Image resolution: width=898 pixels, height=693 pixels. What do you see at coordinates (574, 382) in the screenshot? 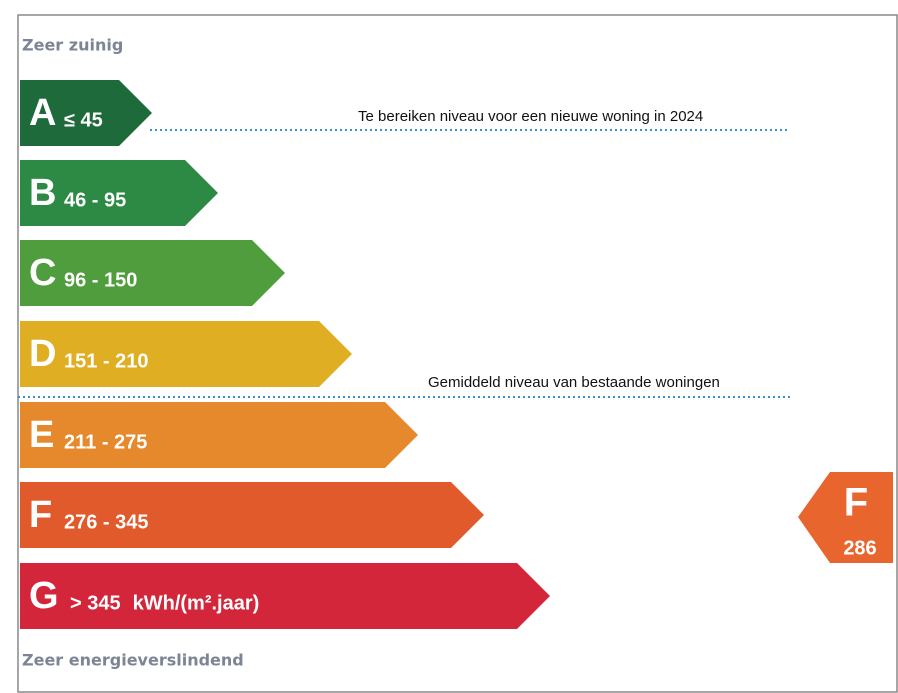
I see `annotation: Gemiddeld niveau van bestaande woningen` at bounding box center [574, 382].